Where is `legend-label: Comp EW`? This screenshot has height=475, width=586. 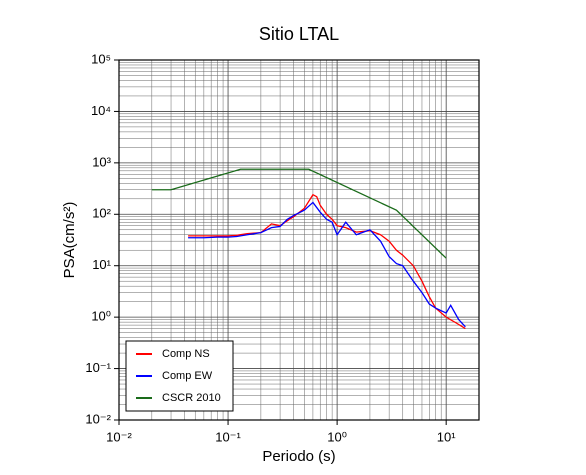
legend-label: Comp EW is located at coordinates (187, 376).